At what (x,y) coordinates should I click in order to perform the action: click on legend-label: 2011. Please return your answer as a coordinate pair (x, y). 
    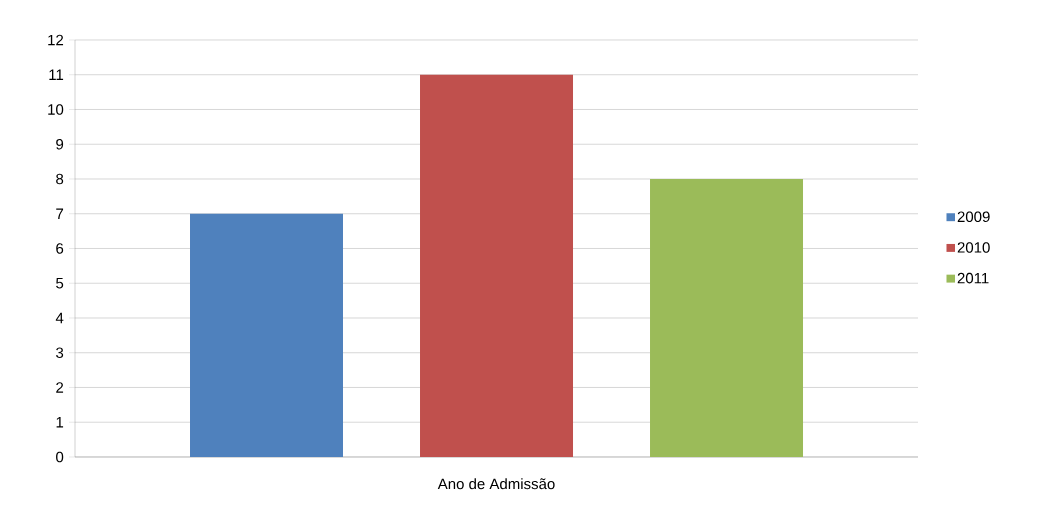
    Looking at the image, I should click on (973, 278).